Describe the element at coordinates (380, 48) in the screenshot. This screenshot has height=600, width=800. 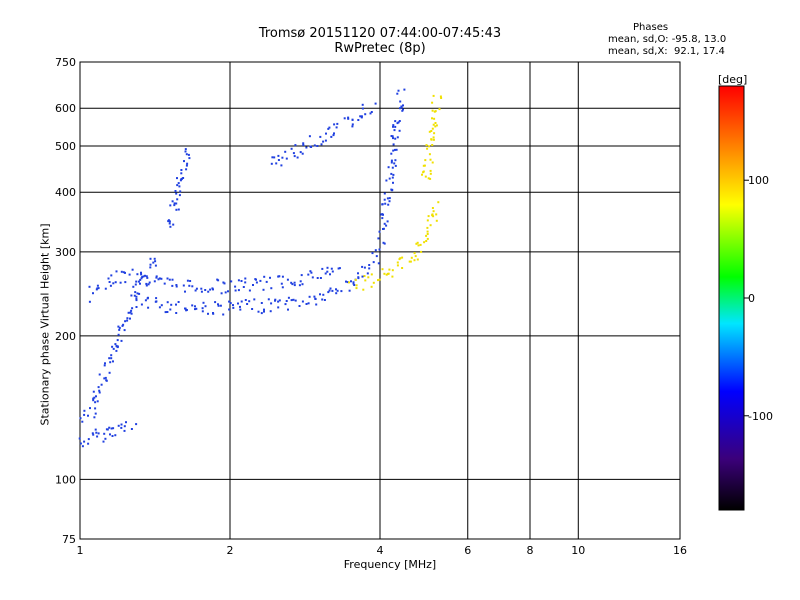
I see `chart-subtitle: RwPretec (8p)` at that location.